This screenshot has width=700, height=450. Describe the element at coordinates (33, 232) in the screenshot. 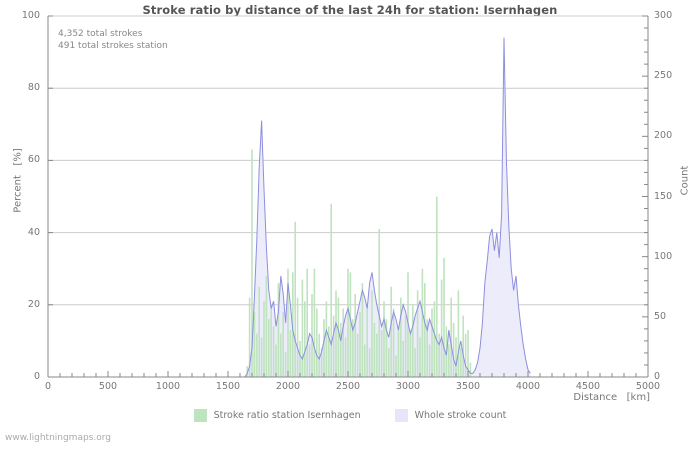

I see `y-tick-left-40: 40` at that location.